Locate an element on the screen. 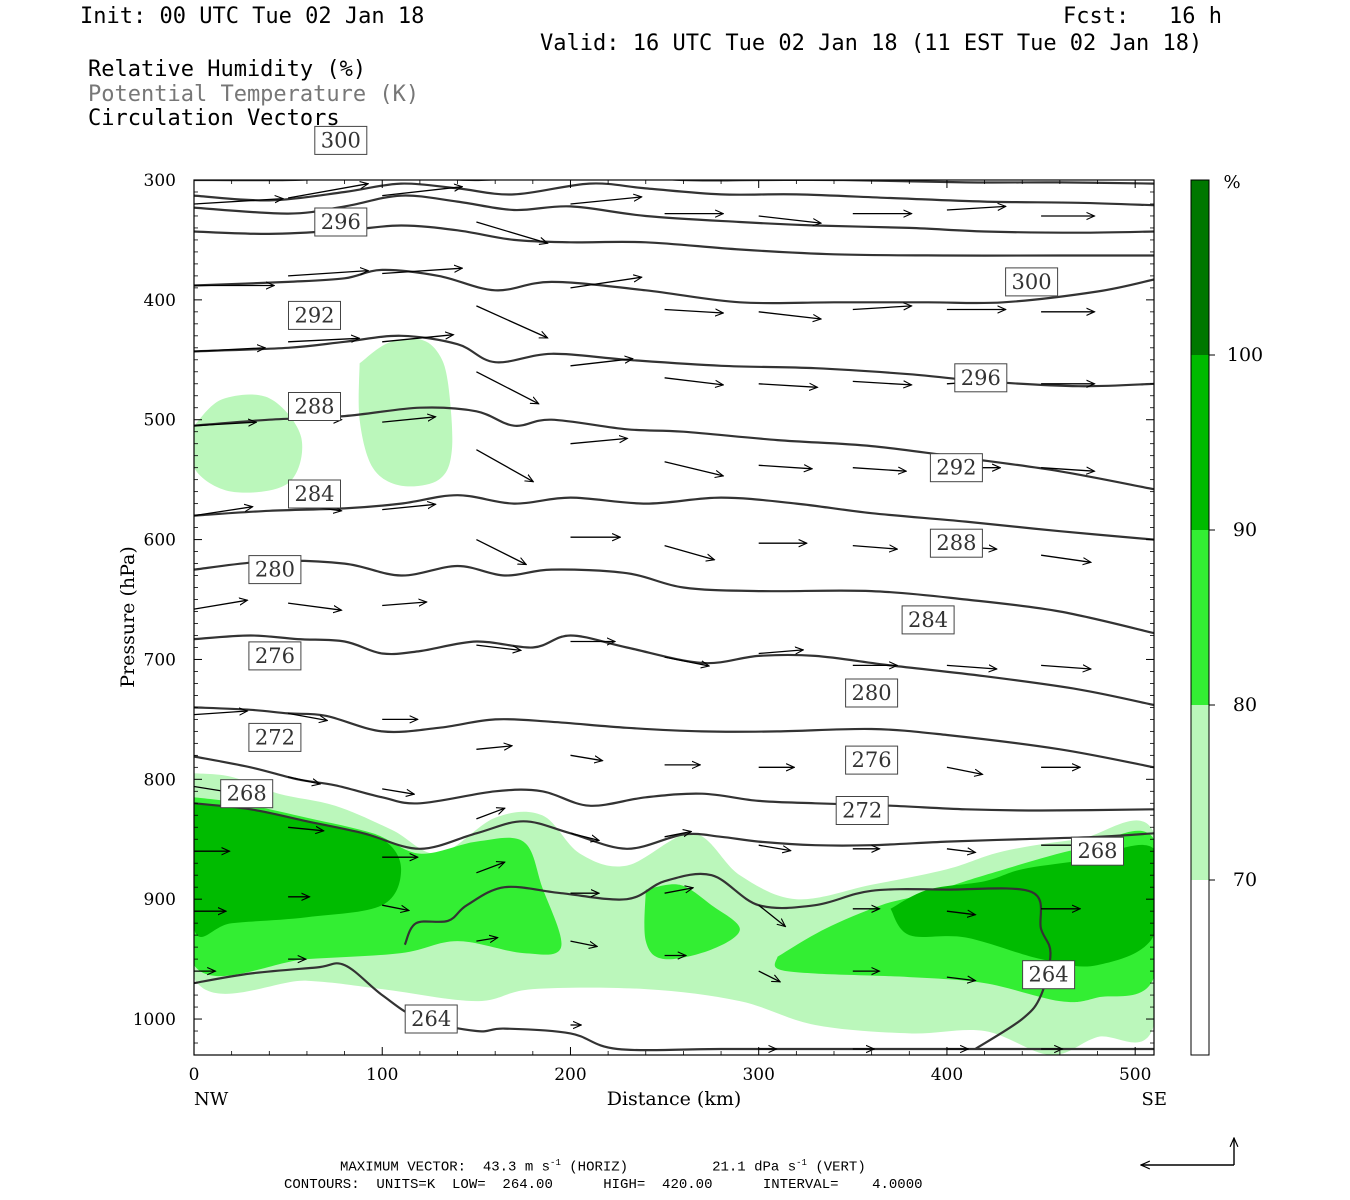 The image size is (1350, 1200). x-tick-label: 400 is located at coordinates (947, 1075).